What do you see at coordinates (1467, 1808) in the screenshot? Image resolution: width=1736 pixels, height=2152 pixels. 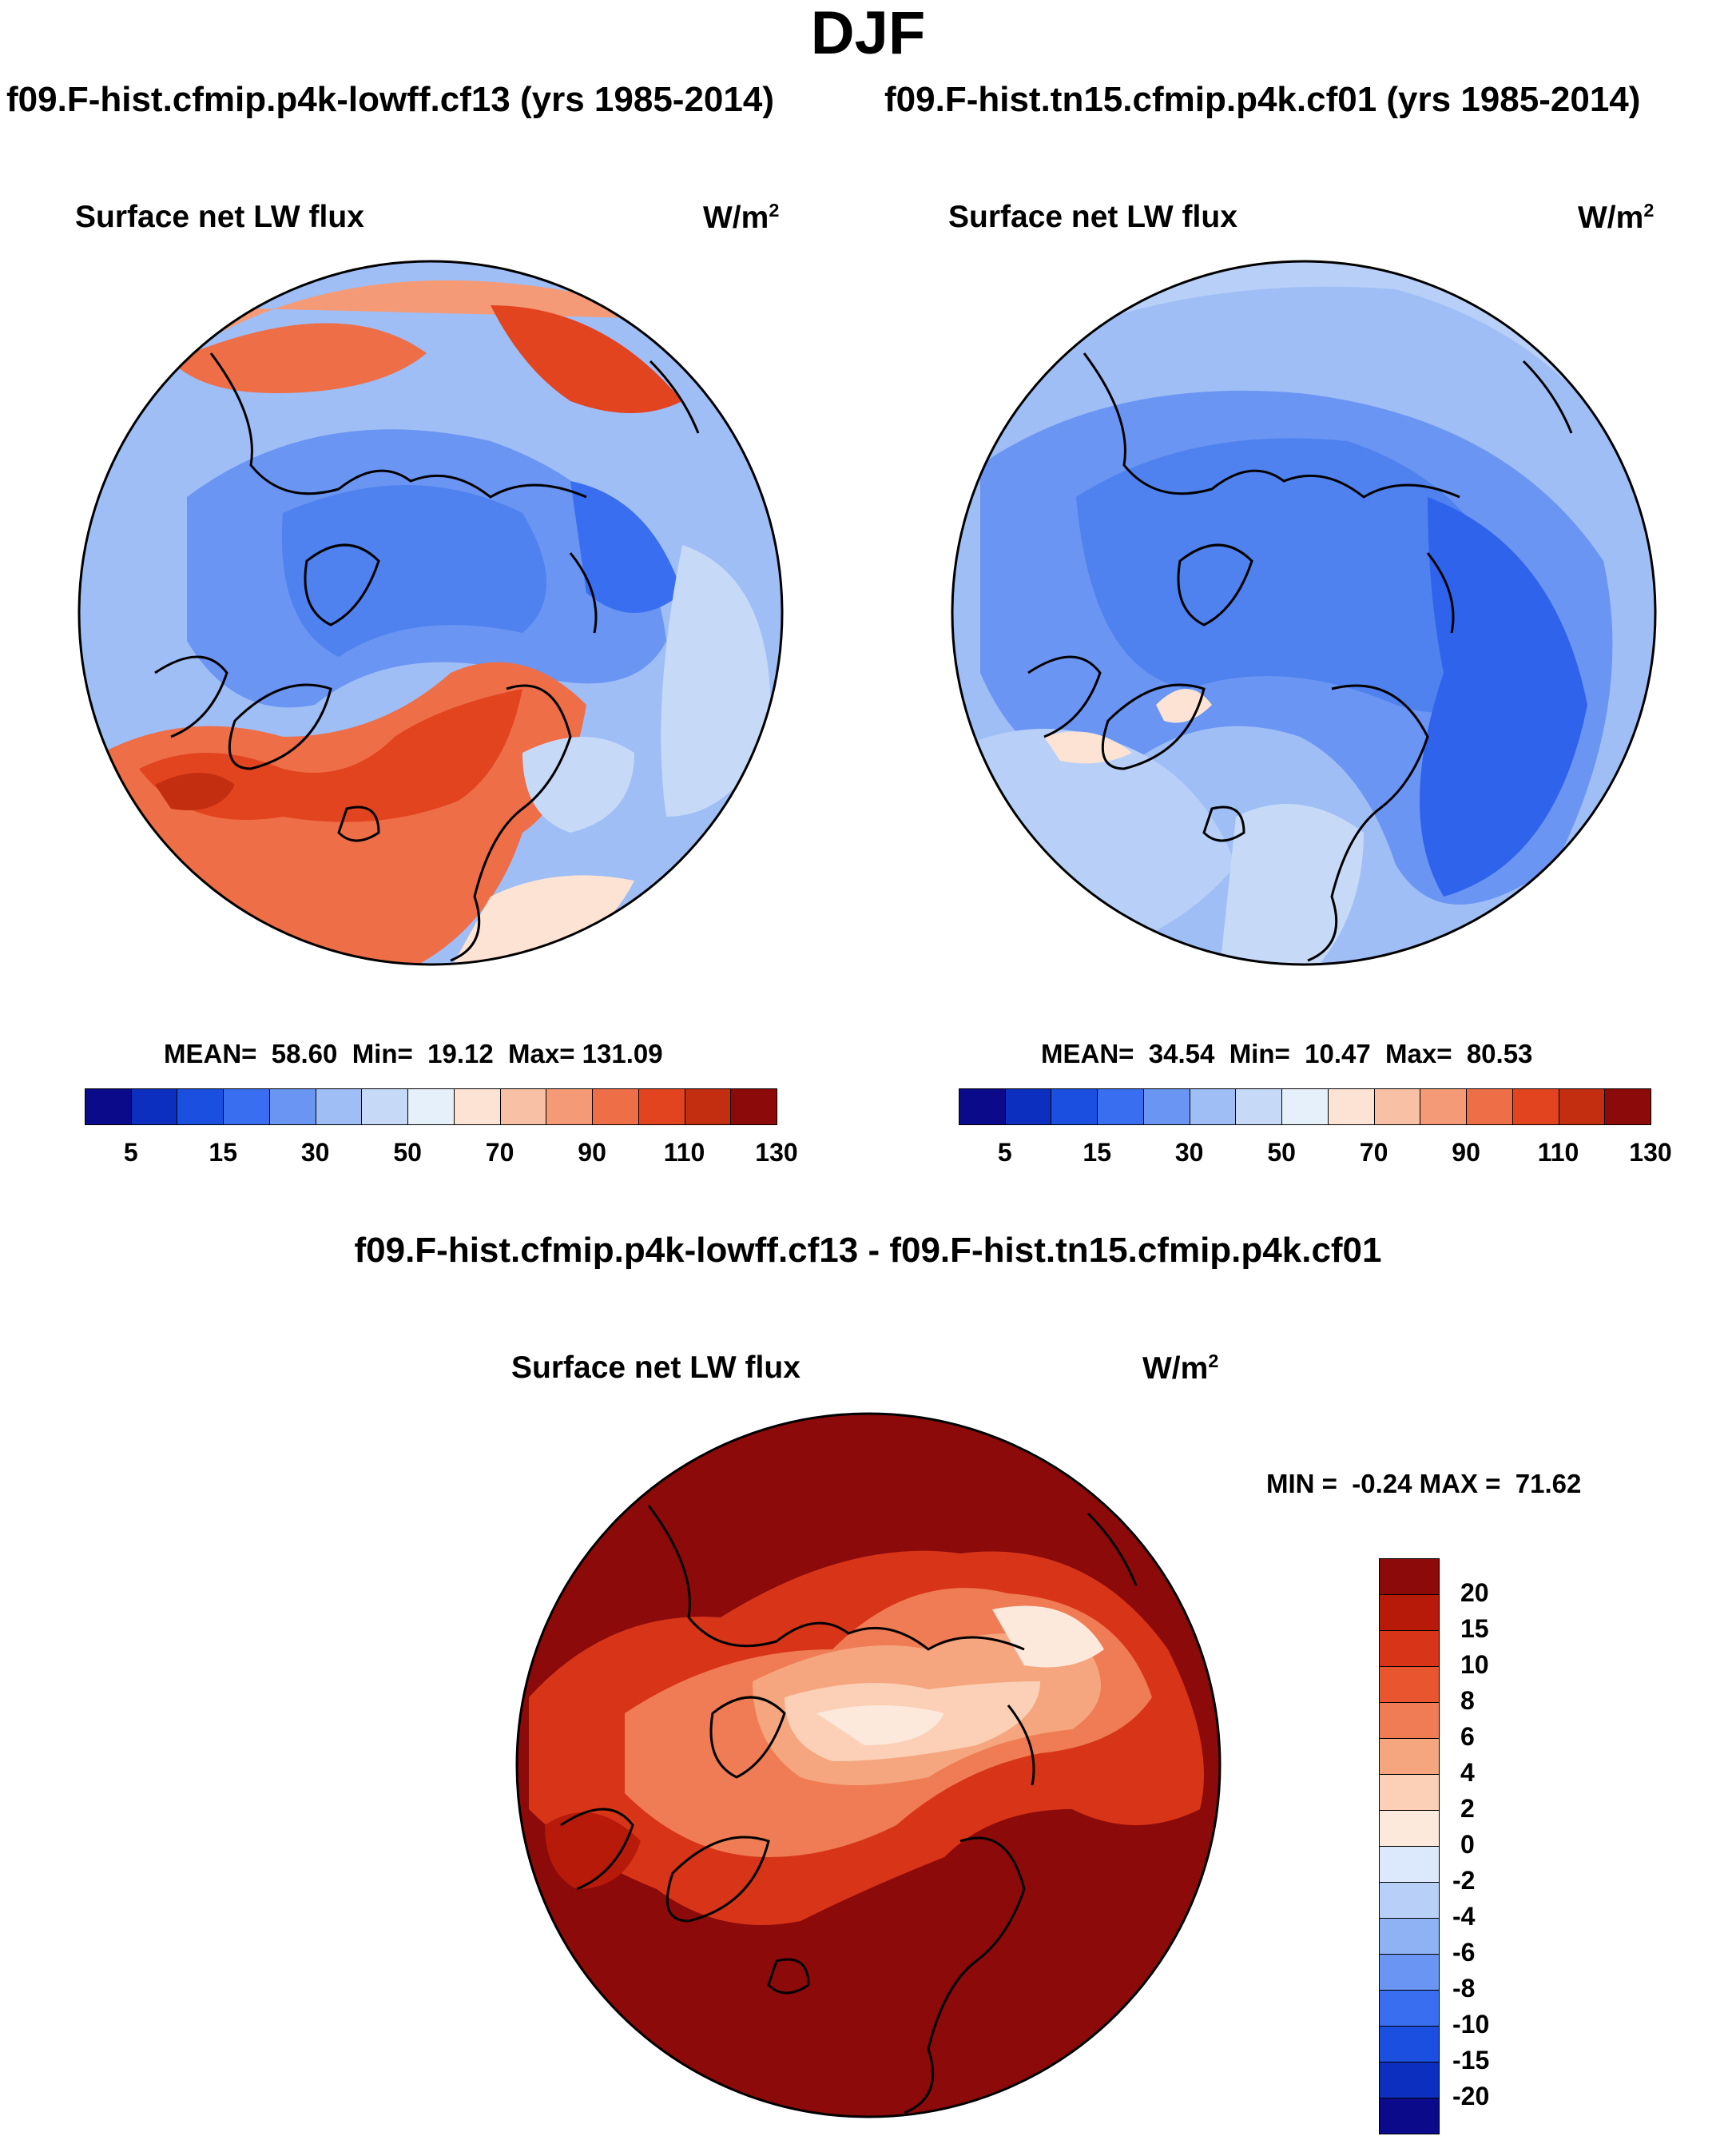 I see `colorbar-tick-label: 2` at bounding box center [1467, 1808].